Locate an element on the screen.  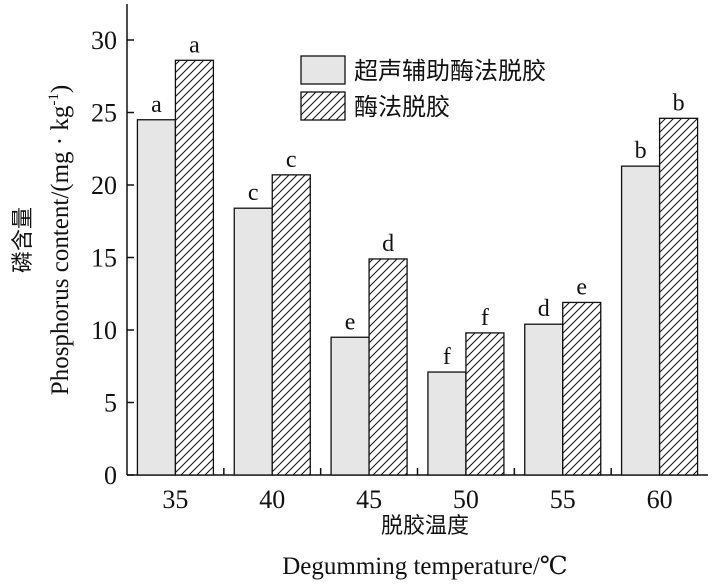
legend: 超声辅助酶法脱胶 酶法脱胶 is located at coordinates (423, 88).